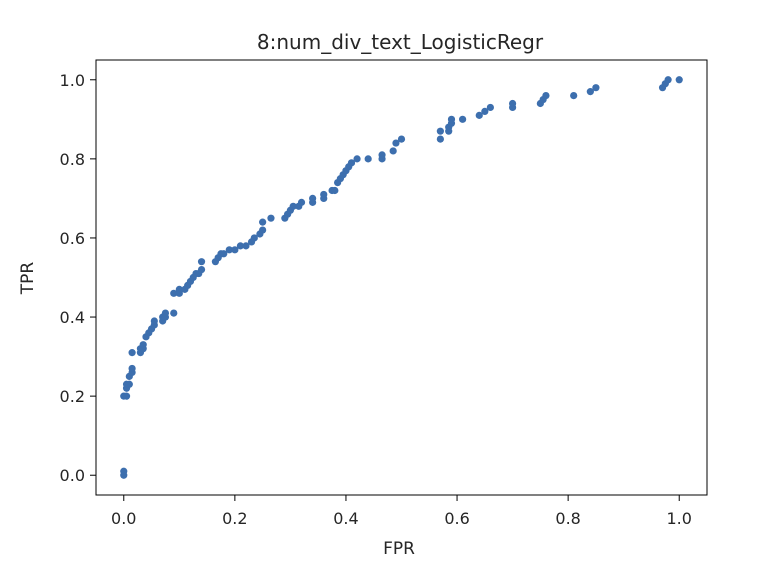  Describe the element at coordinates (72, 238) in the screenshot. I see `y-tick-label: 0.6` at that location.